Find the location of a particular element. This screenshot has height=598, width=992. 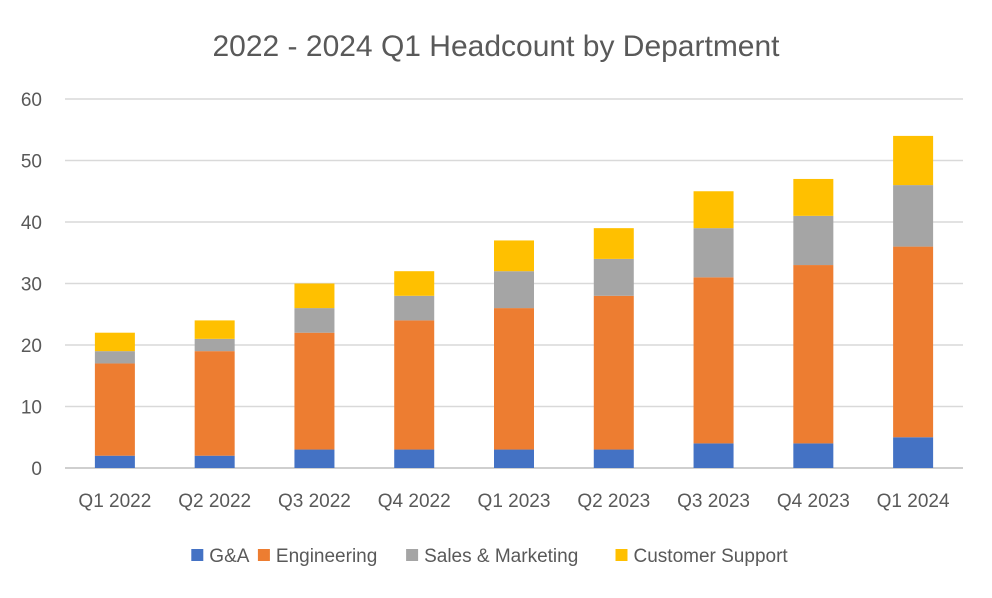

y-tick-label: 30 is located at coordinates (31, 285).